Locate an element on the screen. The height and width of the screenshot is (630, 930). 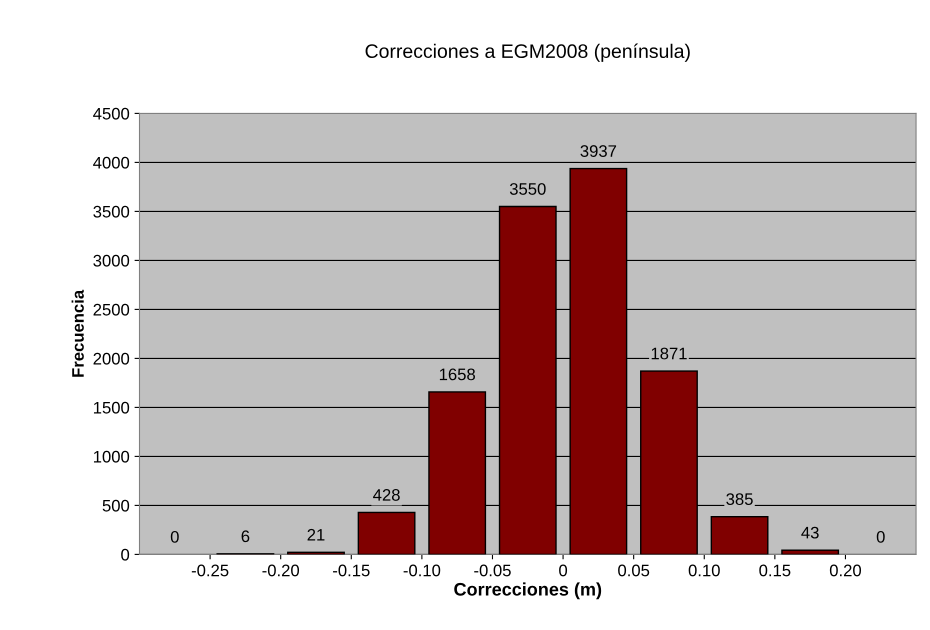
x-tick-label: 0.20 is located at coordinates (846, 570).